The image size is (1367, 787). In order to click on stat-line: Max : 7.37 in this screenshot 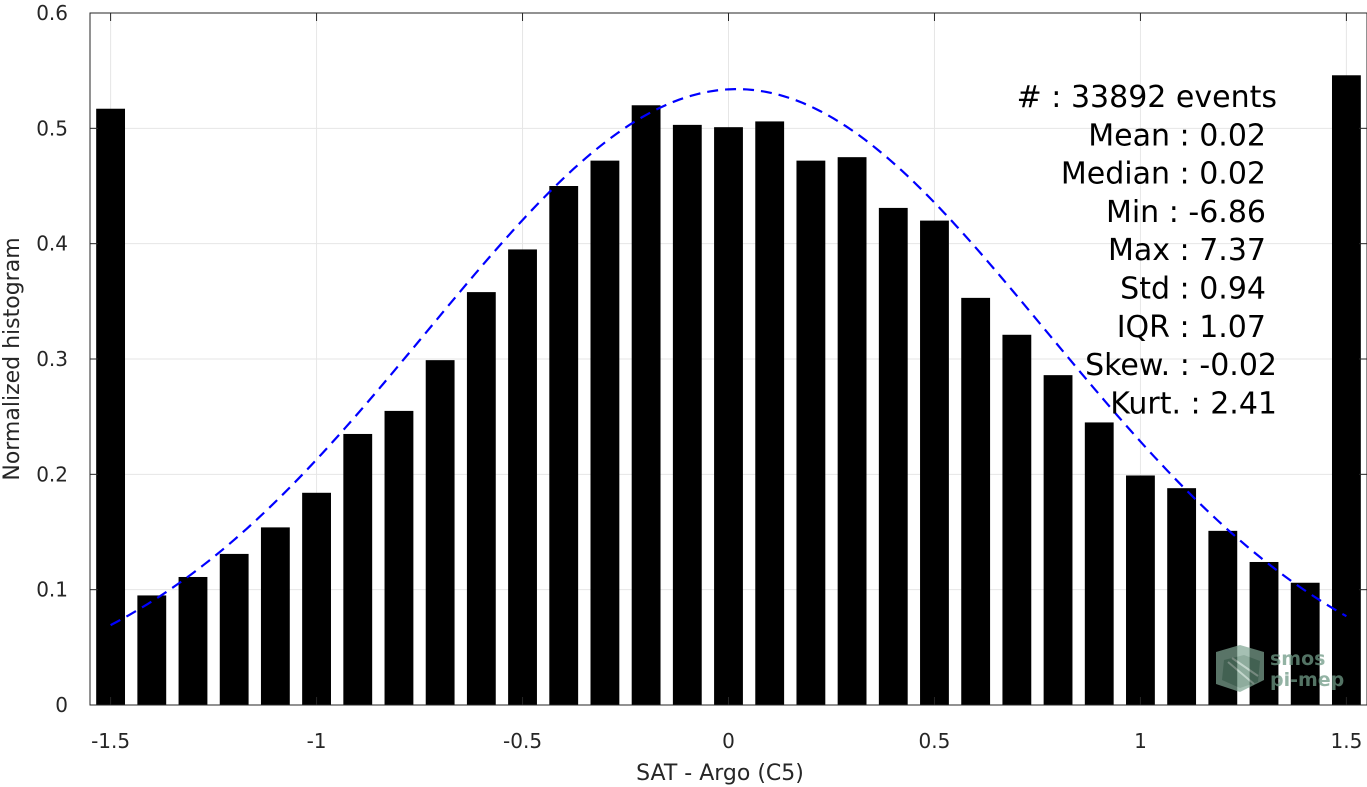, I will do `click(1187, 250)`.